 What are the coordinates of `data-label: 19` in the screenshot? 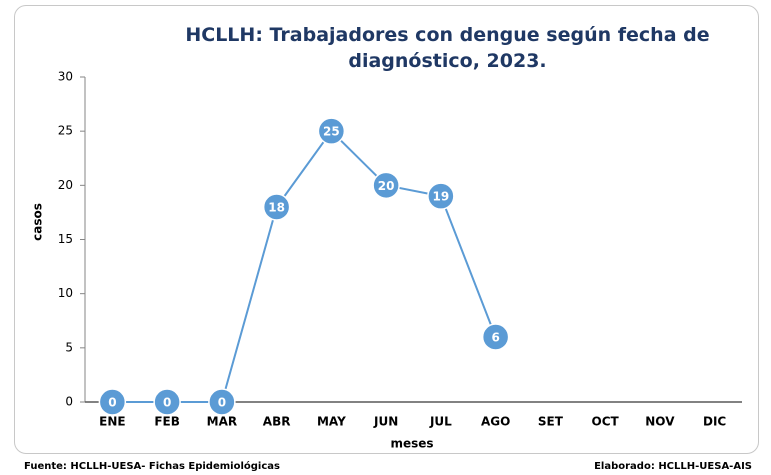 It's located at (441, 197).